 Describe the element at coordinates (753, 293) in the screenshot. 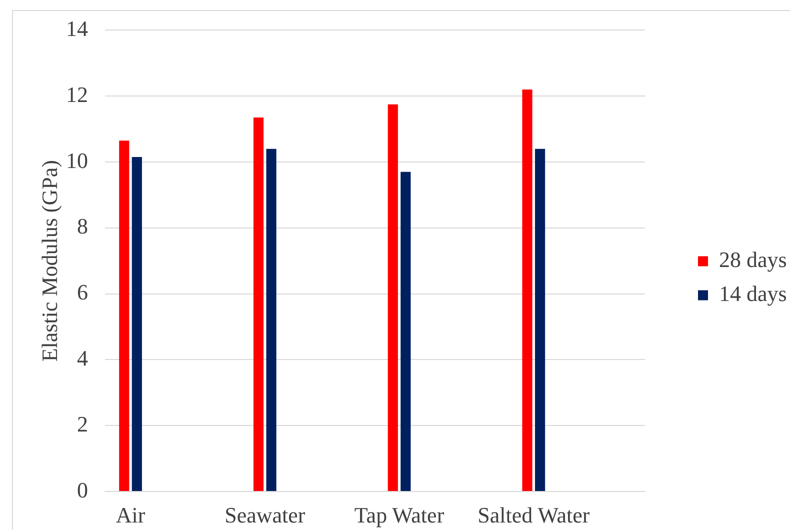

I see `legend-label: 14 days` at that location.